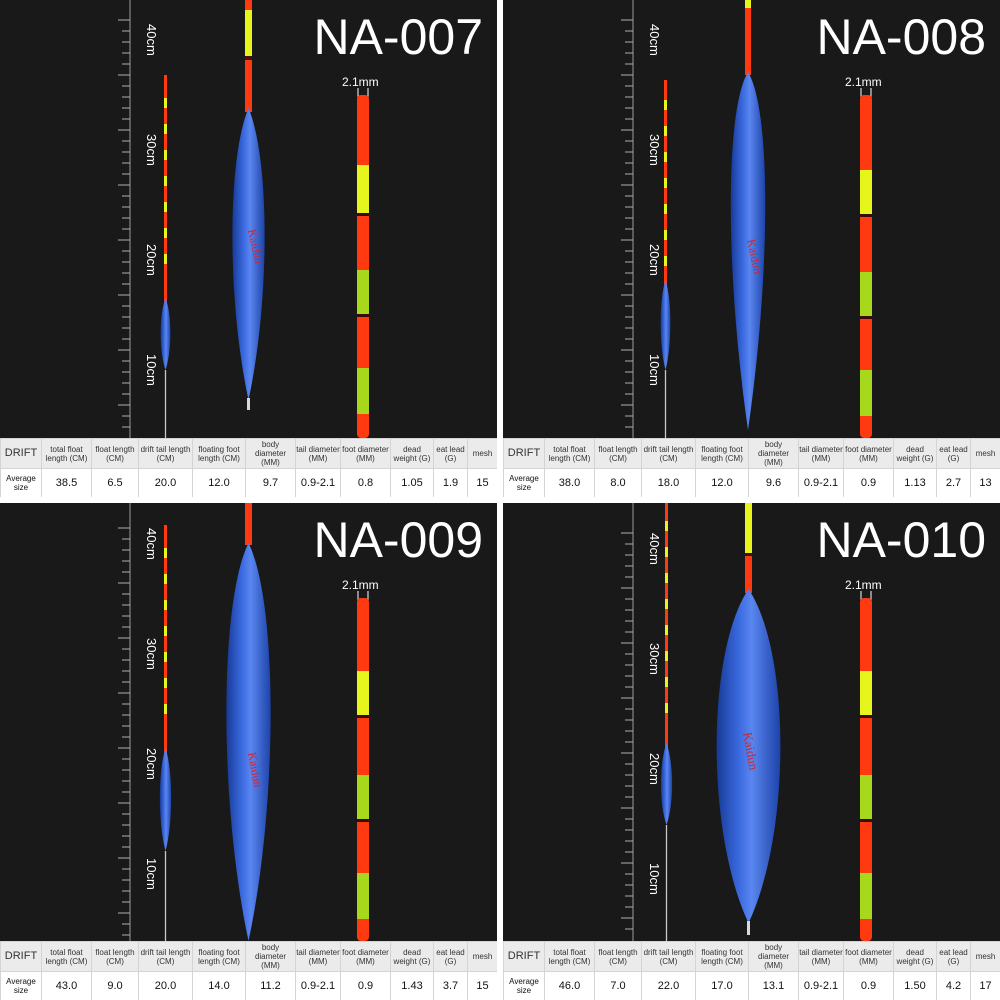 The image size is (1000, 1000). Describe the element at coordinates (722, 956) in the screenshot. I see `header-floating-foot-length: floating foot length (CM)` at that location.